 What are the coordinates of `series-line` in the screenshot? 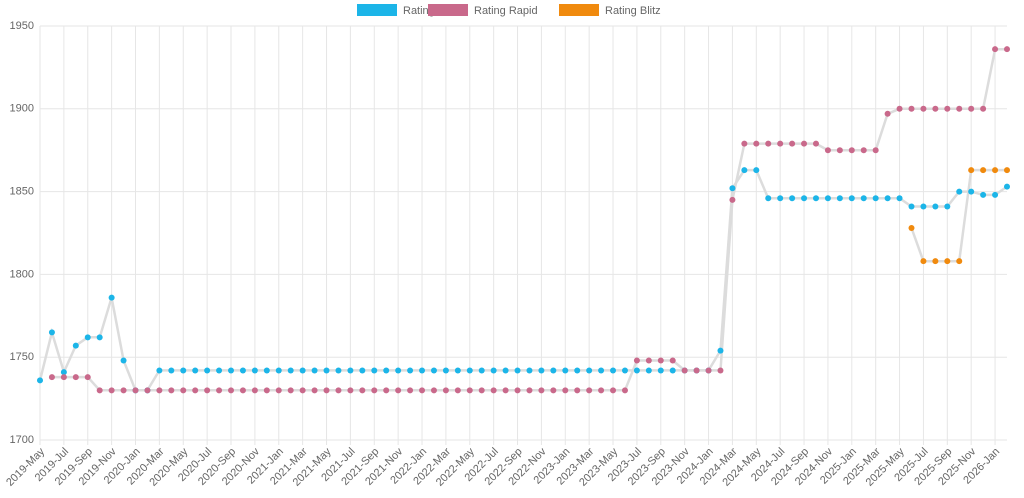 It's located at (958, 215).